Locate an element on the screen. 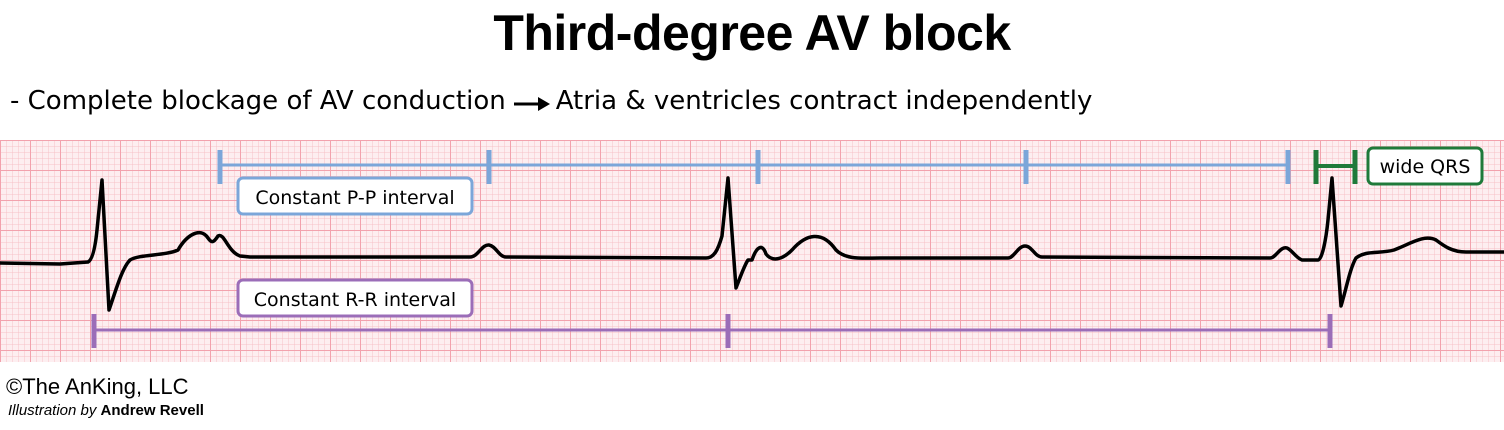 This screenshot has width=1504, height=430. wide-qrs-label-box: wide QRS is located at coordinates (1425, 166).